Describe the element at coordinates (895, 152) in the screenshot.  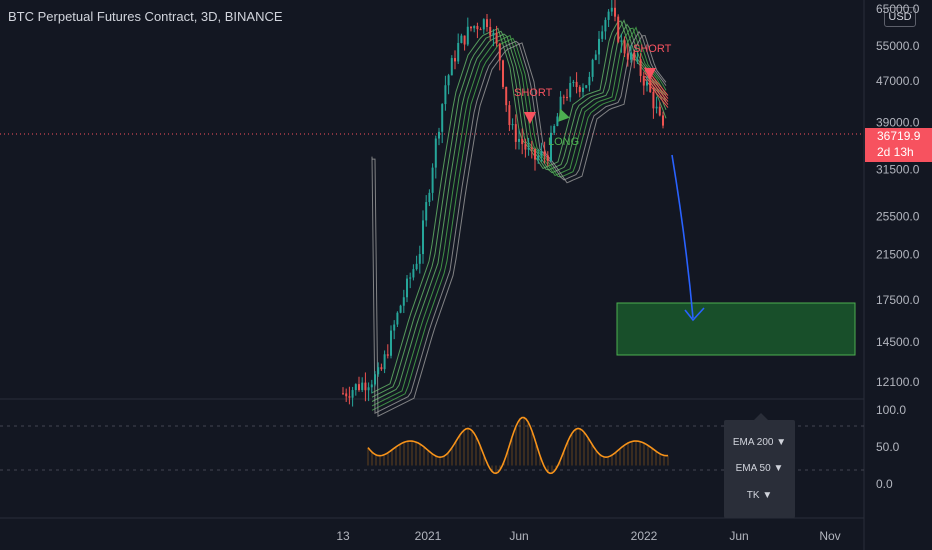
I see `bar-countdown: 2d 13h` at that location.